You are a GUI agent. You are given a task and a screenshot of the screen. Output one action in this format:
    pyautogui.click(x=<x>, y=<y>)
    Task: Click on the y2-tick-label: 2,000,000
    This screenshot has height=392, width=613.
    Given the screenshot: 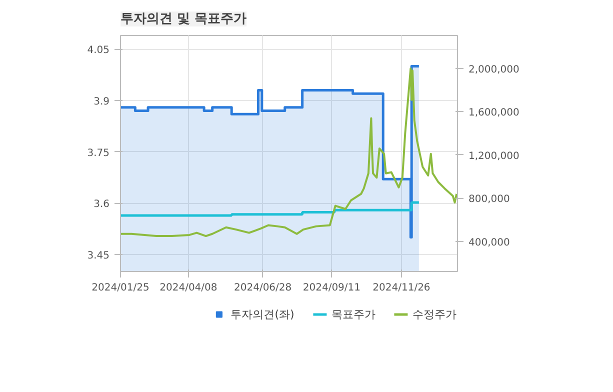 What is the action you would take?
    pyautogui.click(x=494, y=70)
    